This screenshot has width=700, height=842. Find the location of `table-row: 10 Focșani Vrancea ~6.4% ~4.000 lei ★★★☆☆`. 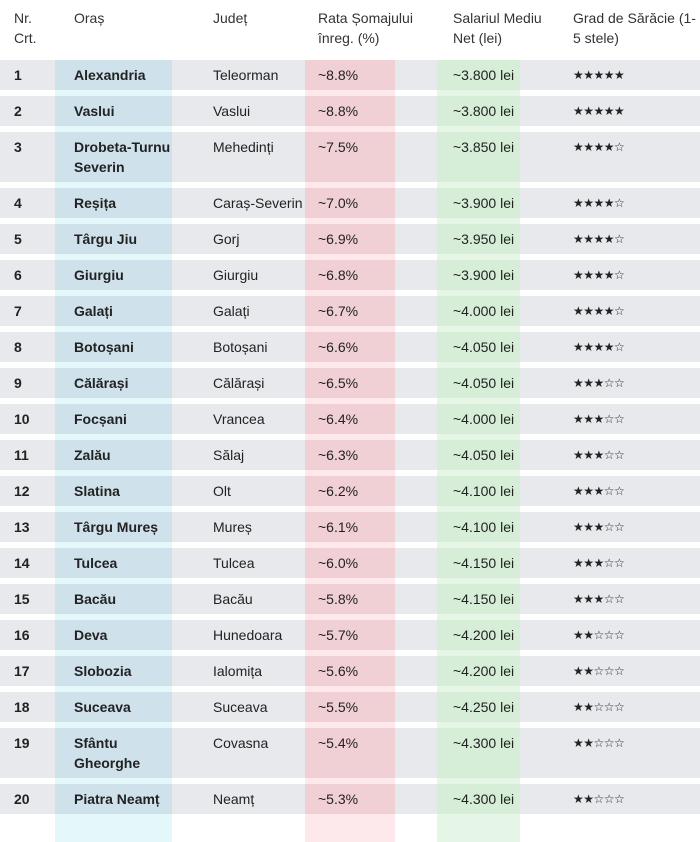

table-row: 10 Focșani Vrancea ~6.4% ~4.000 lei ★★★☆☆ is located at coordinates (350, 419).